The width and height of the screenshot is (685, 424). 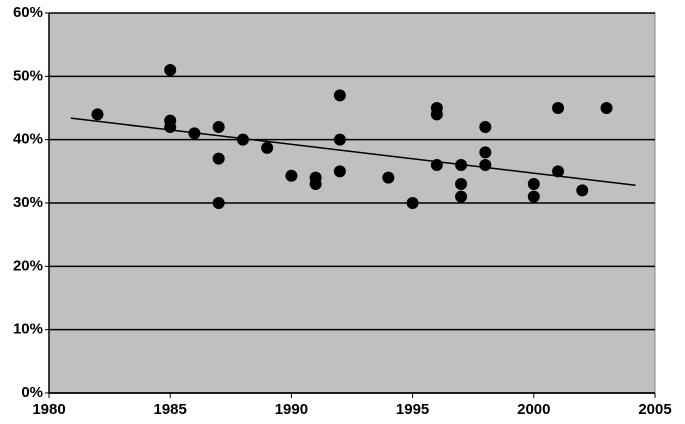 I want to click on y-tick-label: 0%, so click(x=32, y=392).